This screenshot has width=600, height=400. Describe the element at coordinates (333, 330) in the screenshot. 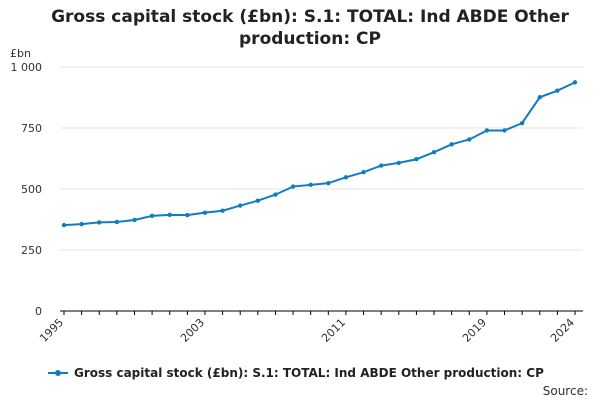

I see `x-tick-label: 2011` at that location.